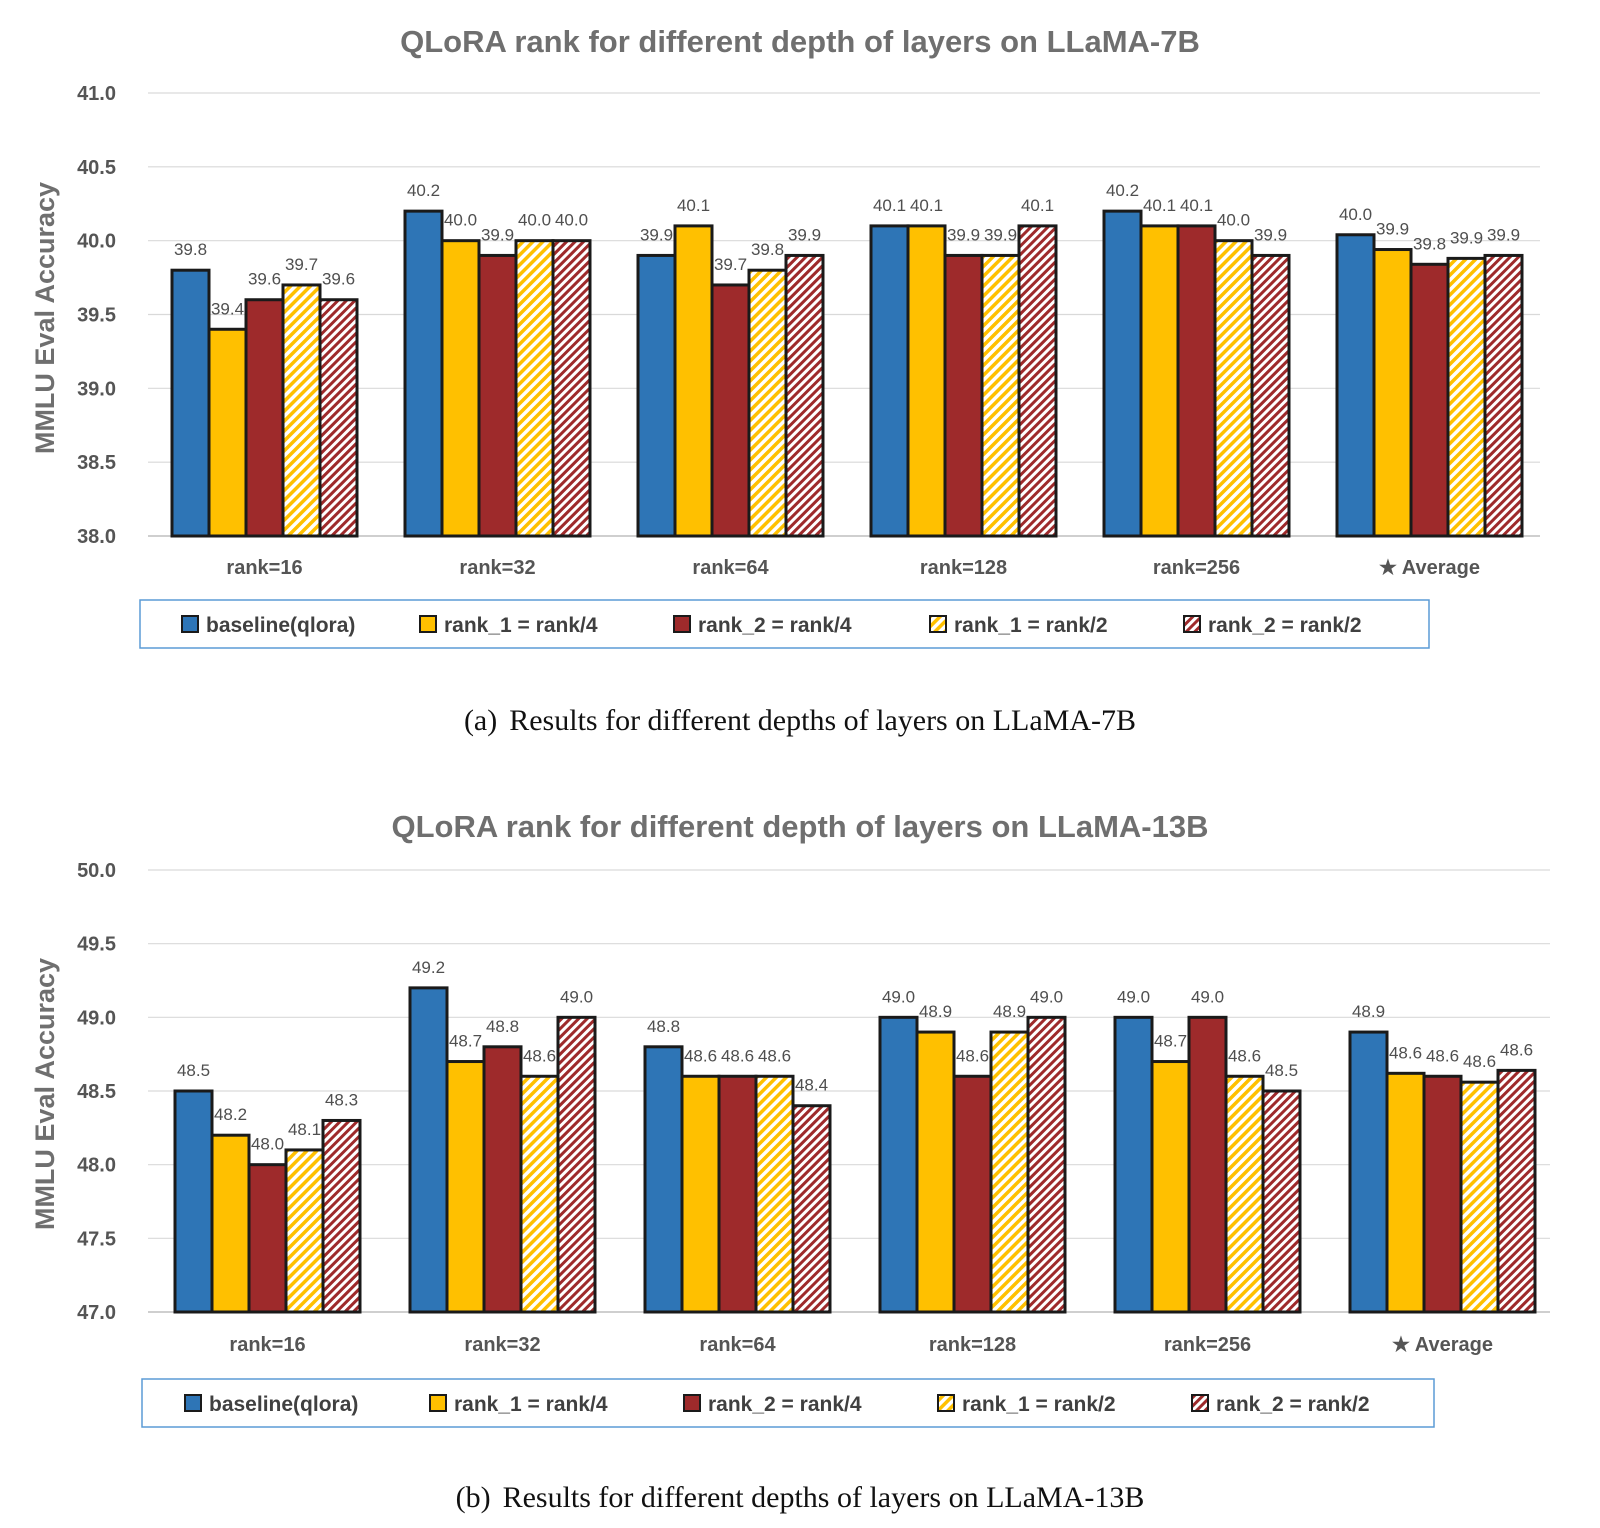 The image size is (1600, 1528). I want to click on x-tick-label: rank=128, so click(963, 568).